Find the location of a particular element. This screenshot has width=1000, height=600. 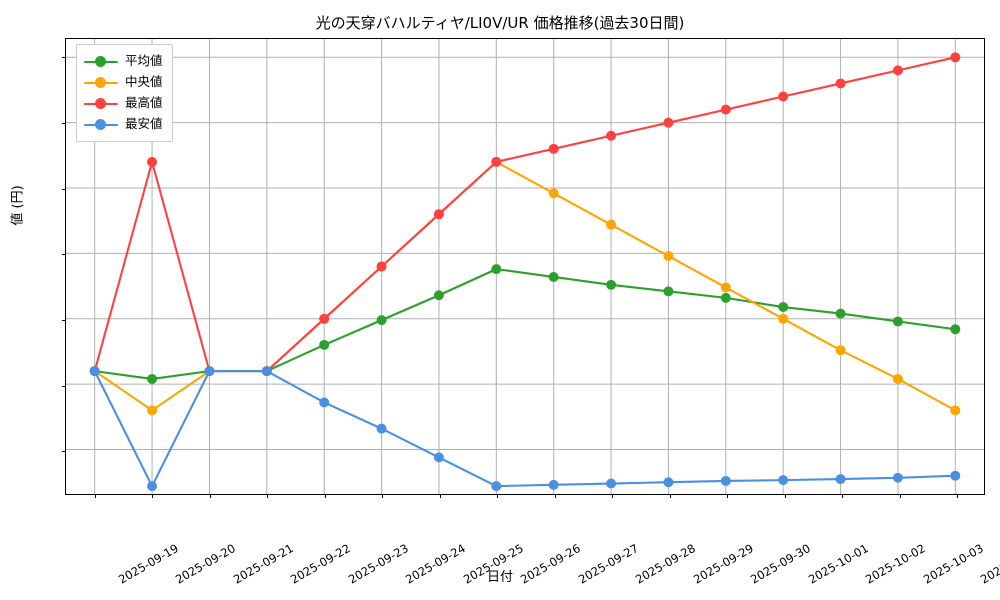

x-axis-label: 日付 is located at coordinates (499, 577).